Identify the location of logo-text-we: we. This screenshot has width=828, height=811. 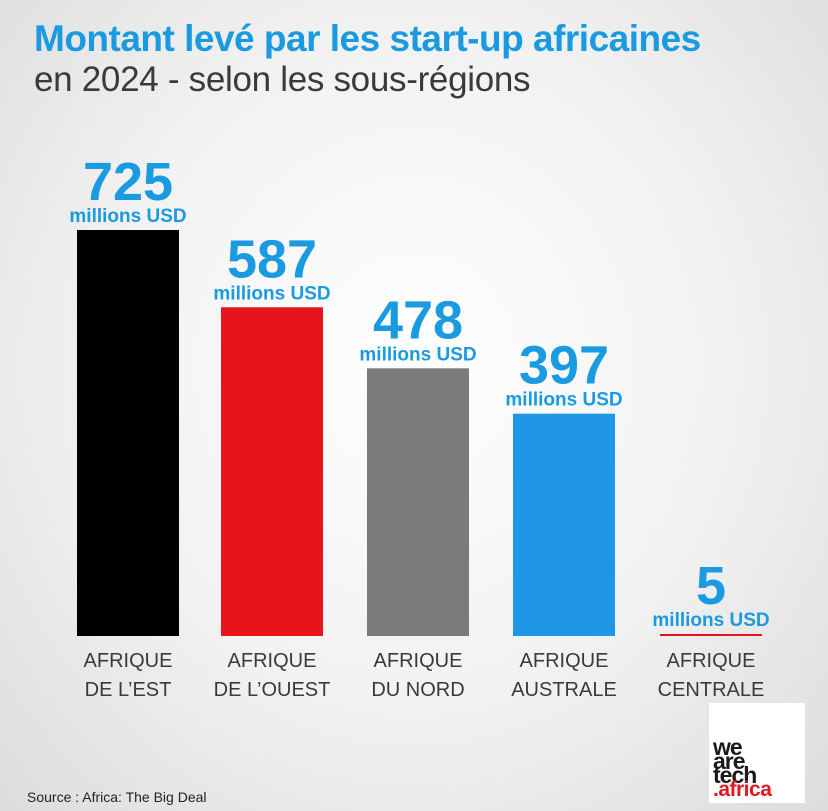
(728, 747).